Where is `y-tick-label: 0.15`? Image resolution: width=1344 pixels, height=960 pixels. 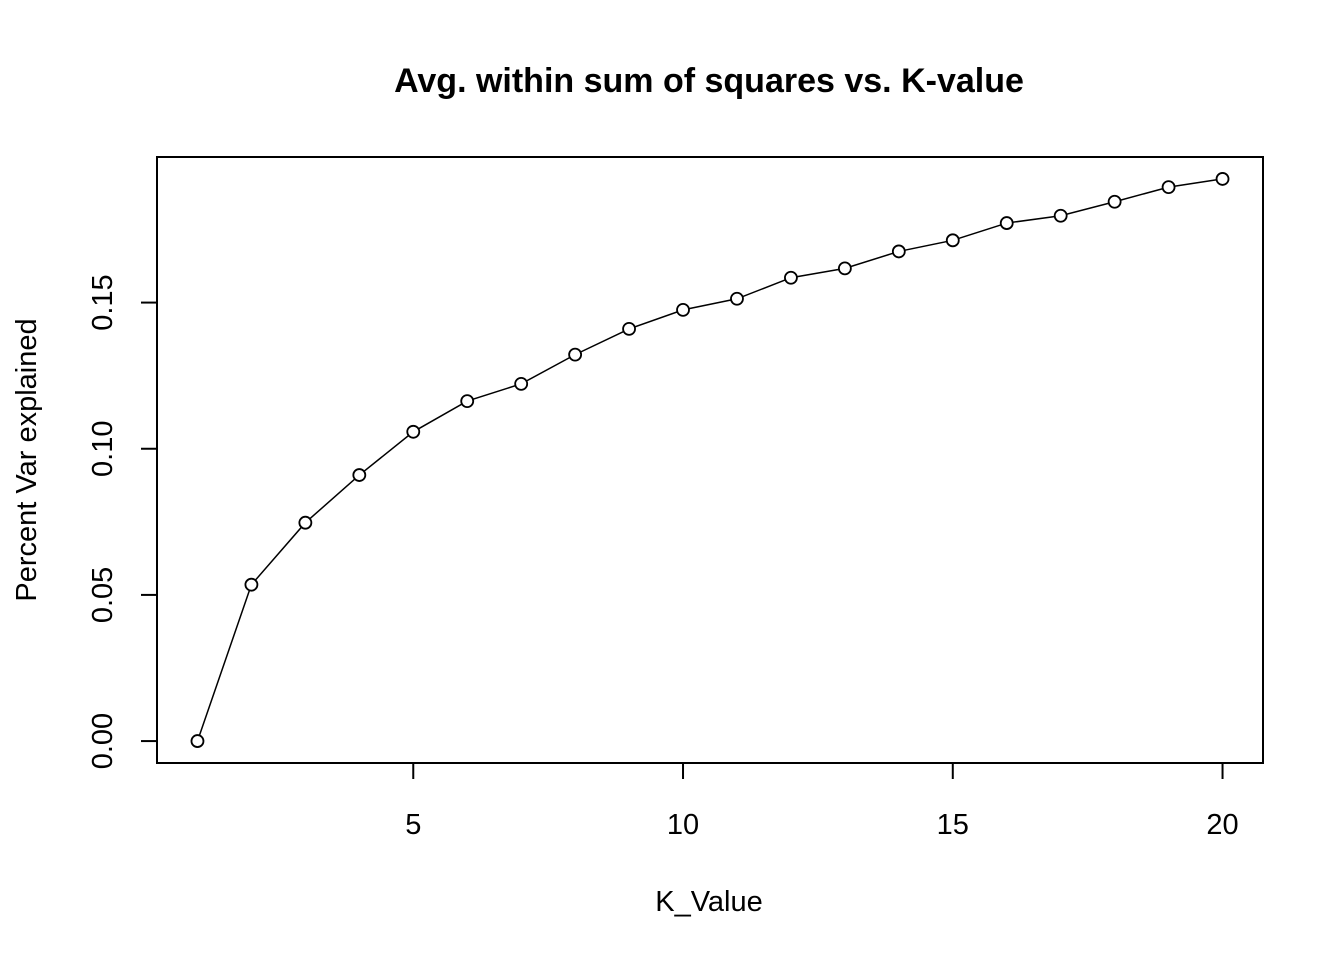 y-tick-label: 0.15 is located at coordinates (103, 302).